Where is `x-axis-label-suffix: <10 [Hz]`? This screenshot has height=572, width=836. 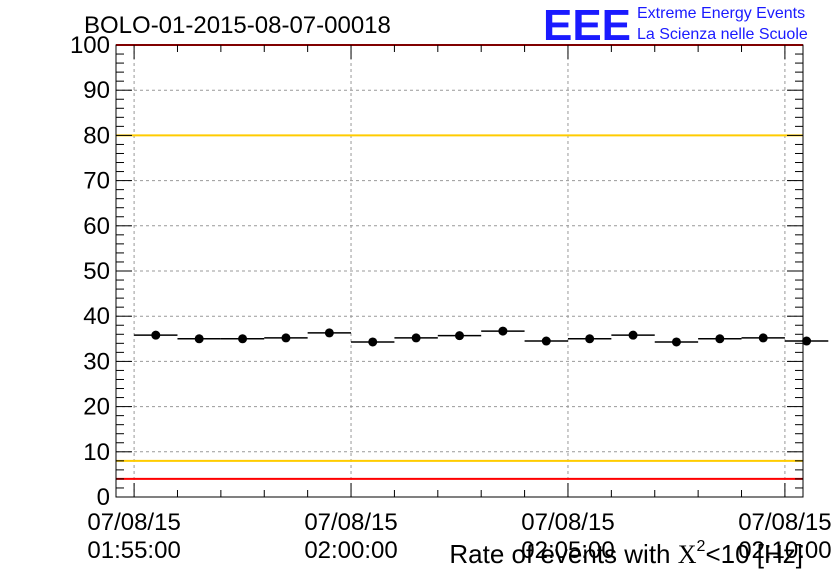 x-axis-label-suffix: <10 [Hz] is located at coordinates (754, 554).